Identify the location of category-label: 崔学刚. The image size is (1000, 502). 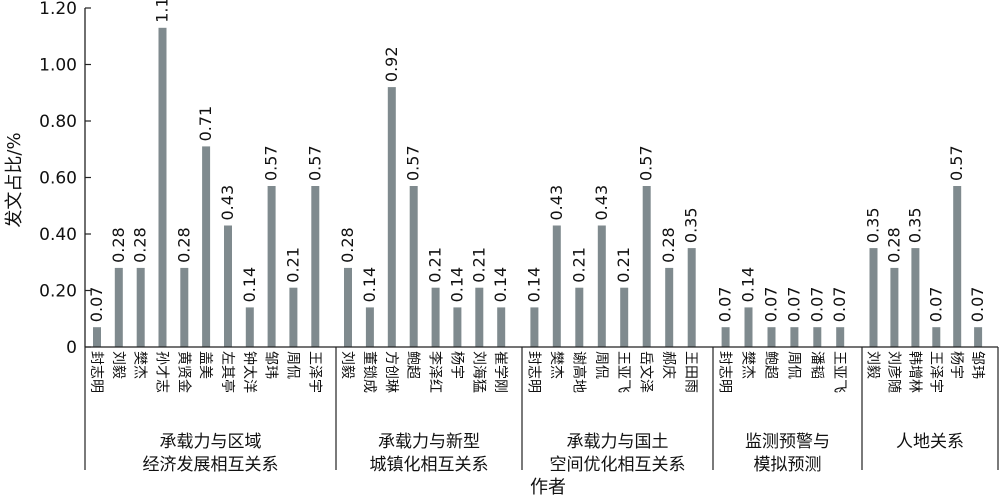
(500, 372).